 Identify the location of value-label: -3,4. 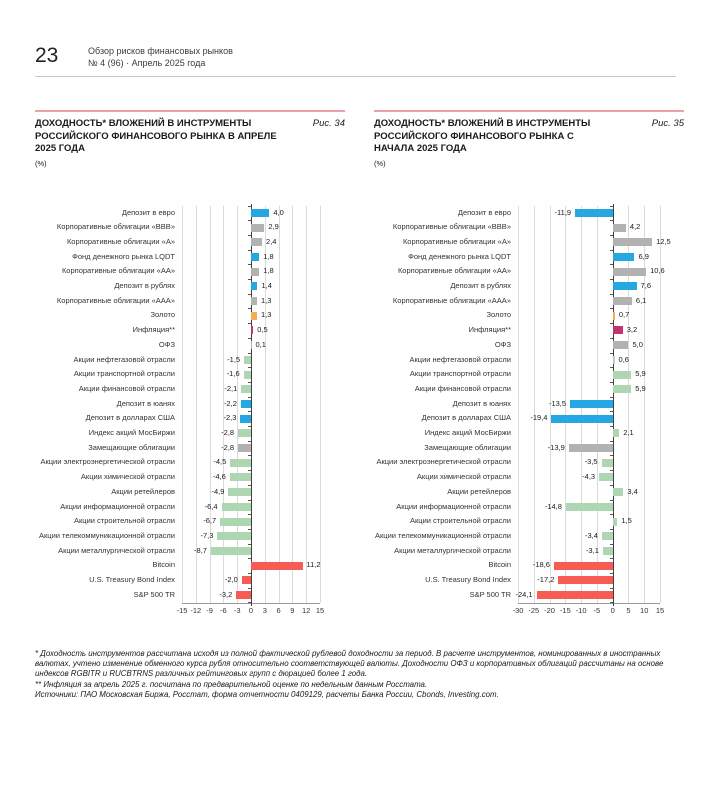
(591, 535).